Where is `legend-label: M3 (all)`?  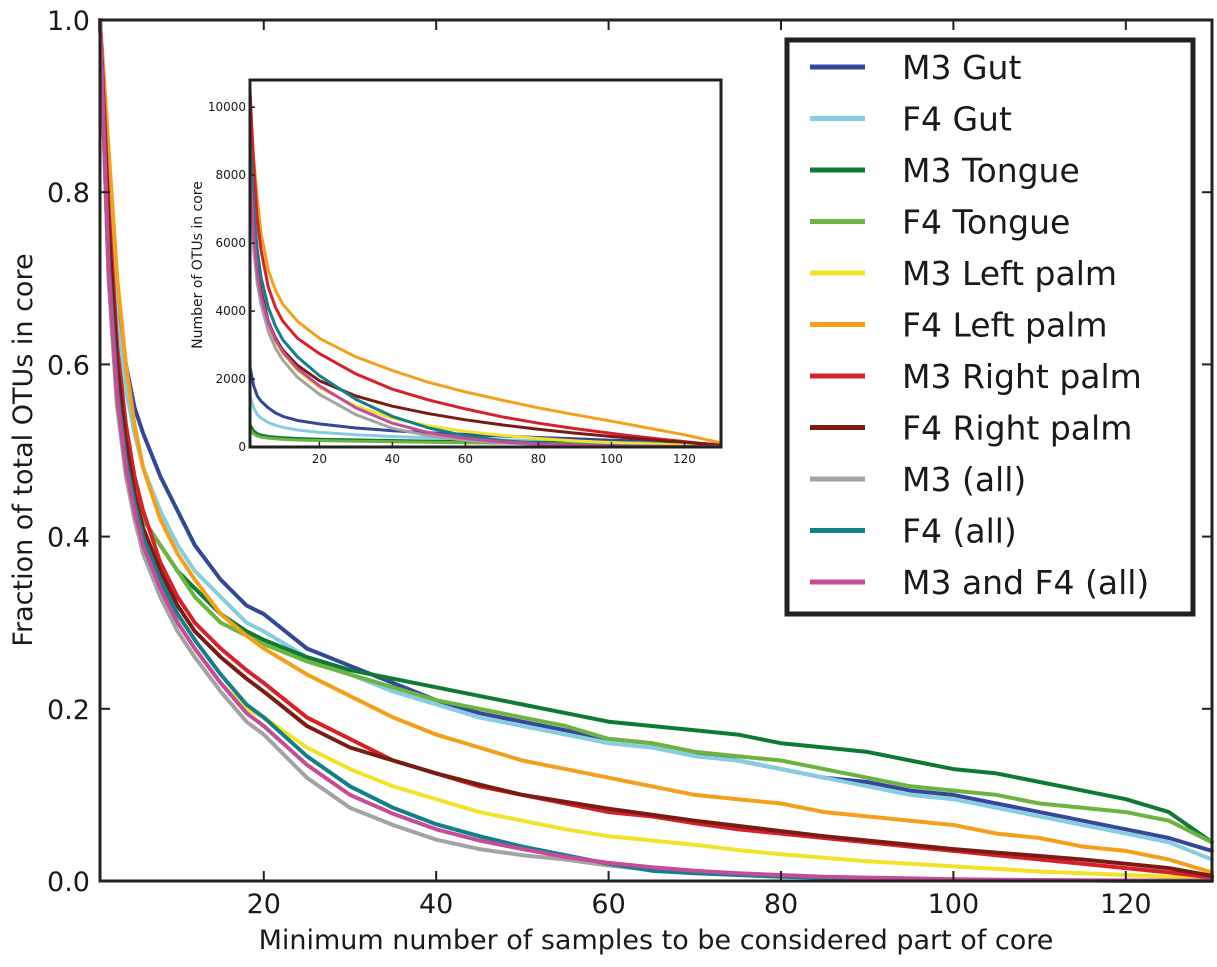 legend-label: M3 (all) is located at coordinates (964, 479).